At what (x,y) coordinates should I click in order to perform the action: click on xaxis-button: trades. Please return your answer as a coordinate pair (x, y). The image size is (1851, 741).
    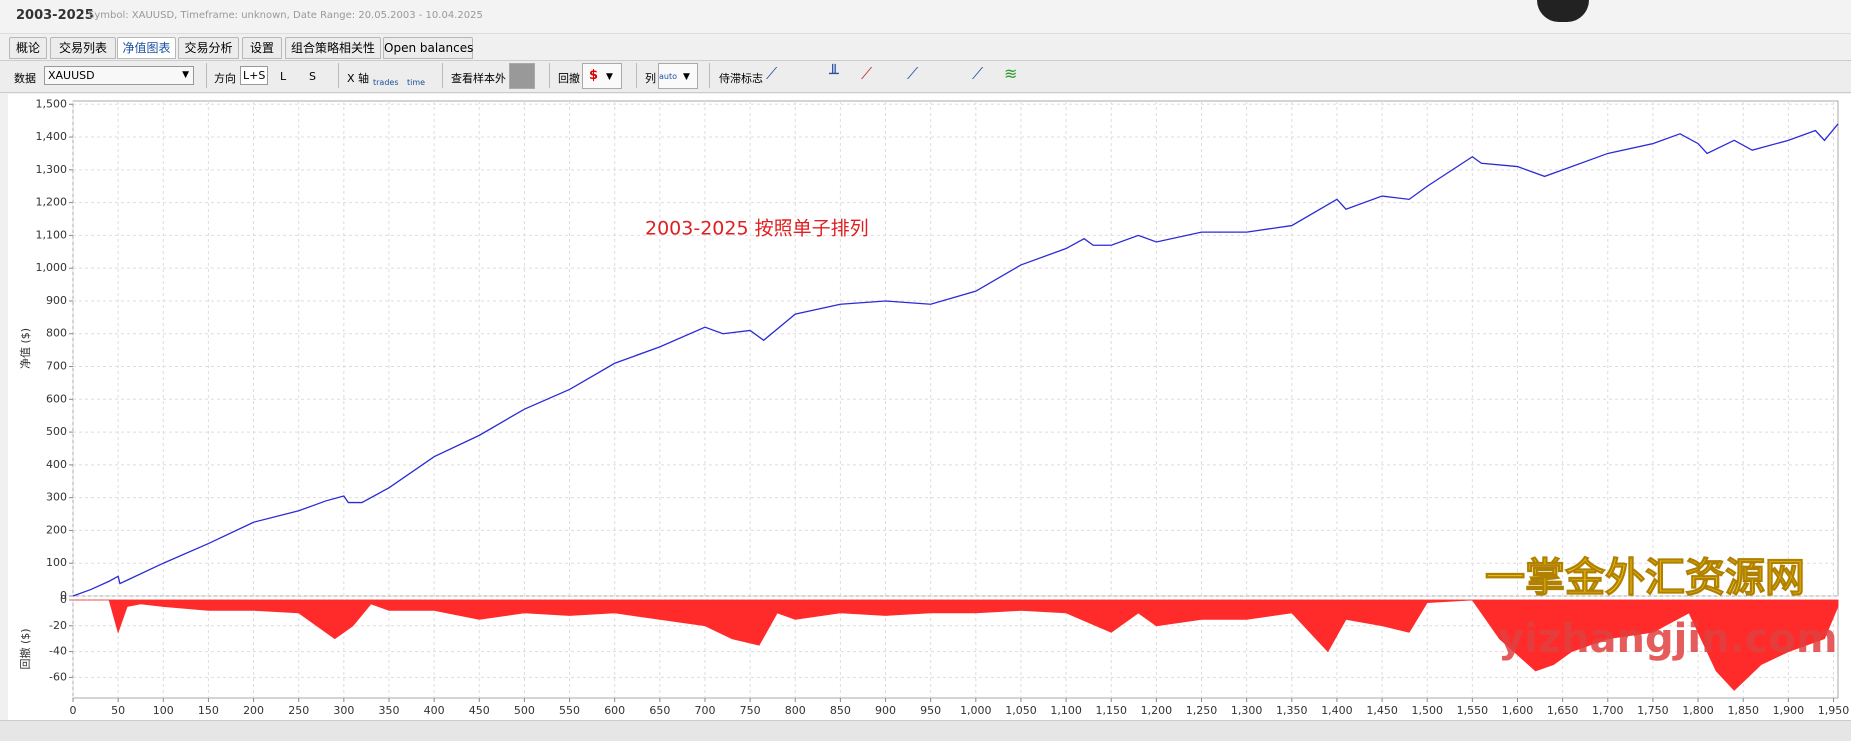
    Looking at the image, I should click on (386, 82).